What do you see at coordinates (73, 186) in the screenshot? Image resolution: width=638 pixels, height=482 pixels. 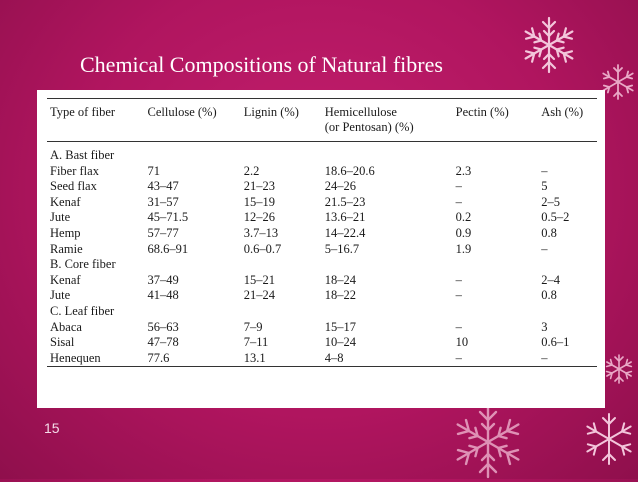 I see `cell-type: Seed flax` at bounding box center [73, 186].